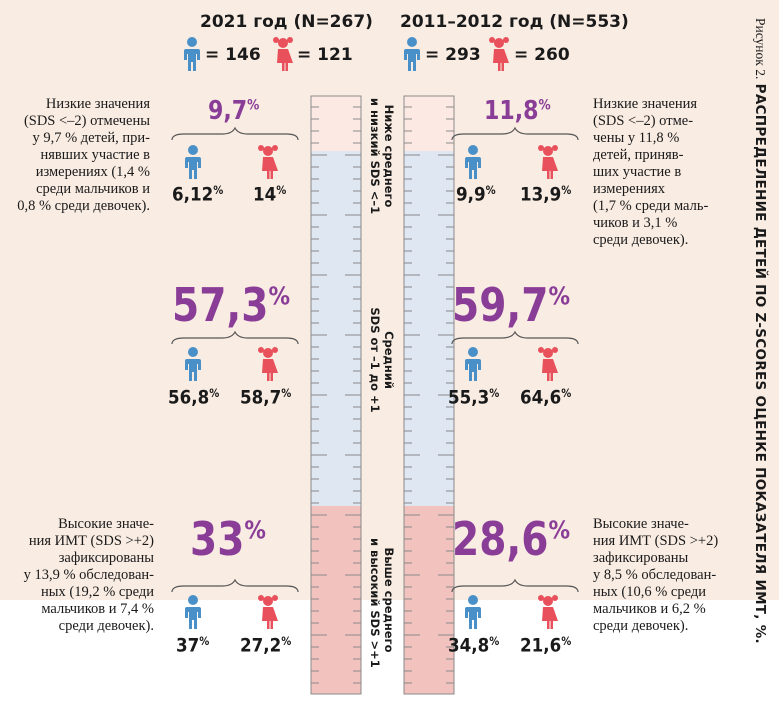 This screenshot has height=715, width=779. Describe the element at coordinates (515, 585) in the screenshot. I see `right-high-brace` at that location.